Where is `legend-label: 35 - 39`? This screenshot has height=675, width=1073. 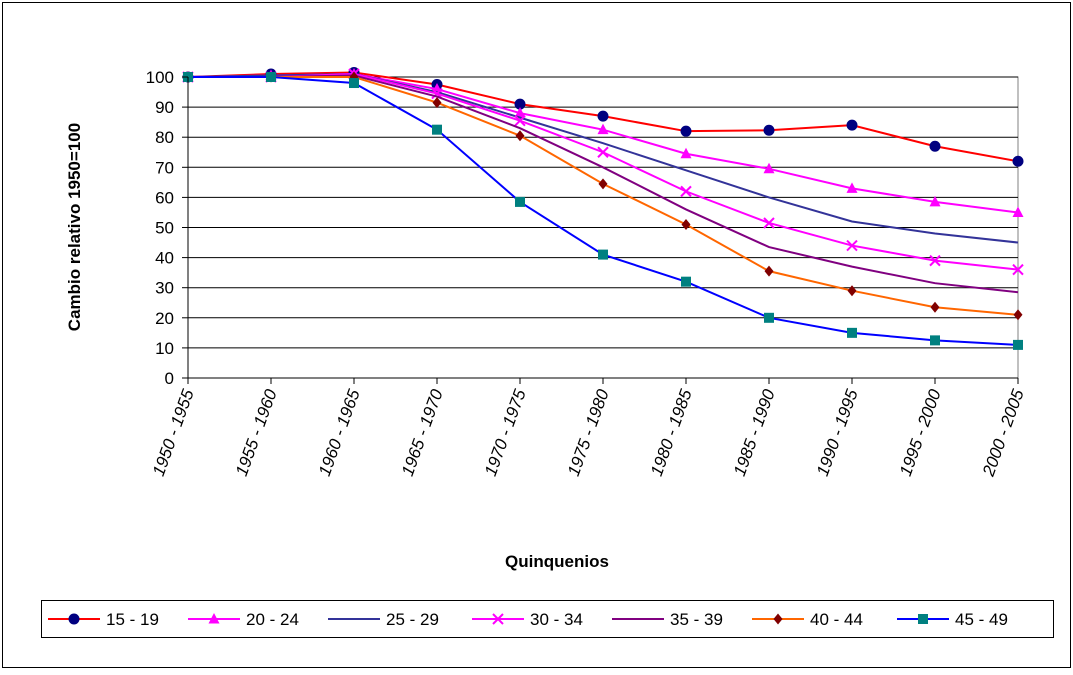 legend-label: 35 - 39 is located at coordinates (696, 619).